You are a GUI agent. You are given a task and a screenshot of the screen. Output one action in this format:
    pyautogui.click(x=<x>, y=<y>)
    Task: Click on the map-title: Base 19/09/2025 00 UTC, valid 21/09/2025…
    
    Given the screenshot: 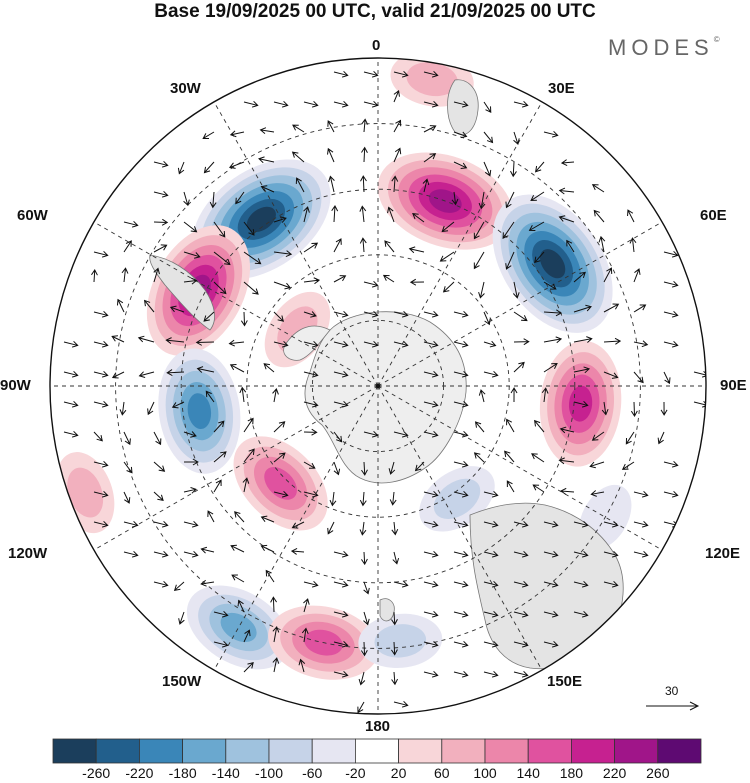 What is the action you would take?
    pyautogui.click(x=375, y=11)
    